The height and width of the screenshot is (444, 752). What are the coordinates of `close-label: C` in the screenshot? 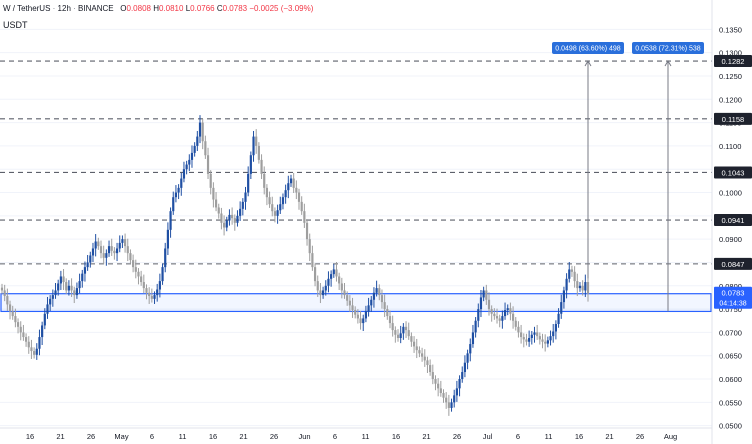 It's located at (219, 8).